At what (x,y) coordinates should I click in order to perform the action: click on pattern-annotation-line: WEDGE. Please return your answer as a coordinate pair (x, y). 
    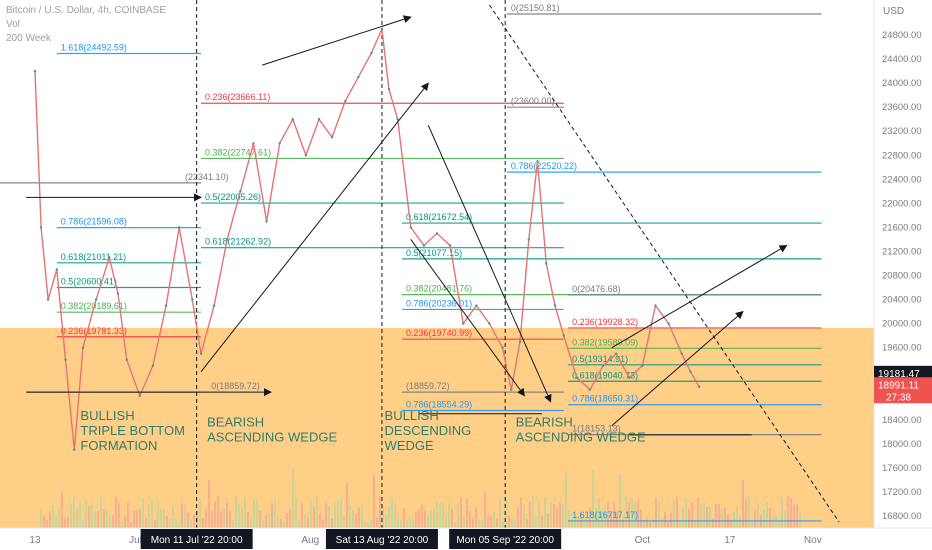
    Looking at the image, I should click on (409, 445).